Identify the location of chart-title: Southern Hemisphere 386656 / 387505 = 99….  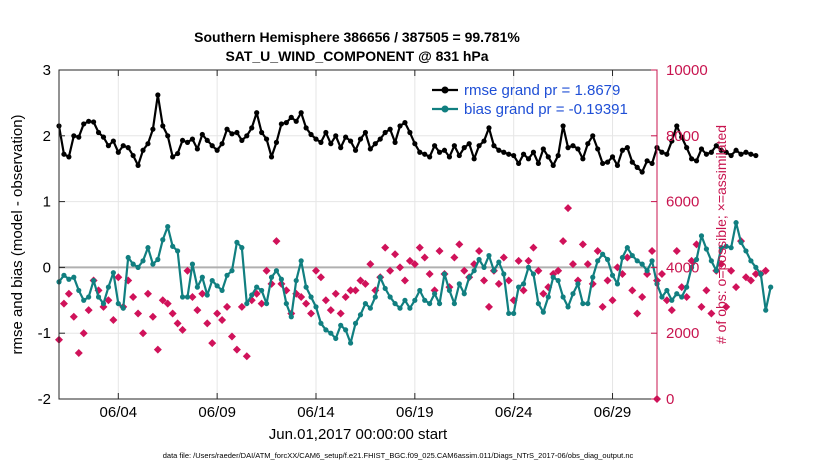
(357, 37).